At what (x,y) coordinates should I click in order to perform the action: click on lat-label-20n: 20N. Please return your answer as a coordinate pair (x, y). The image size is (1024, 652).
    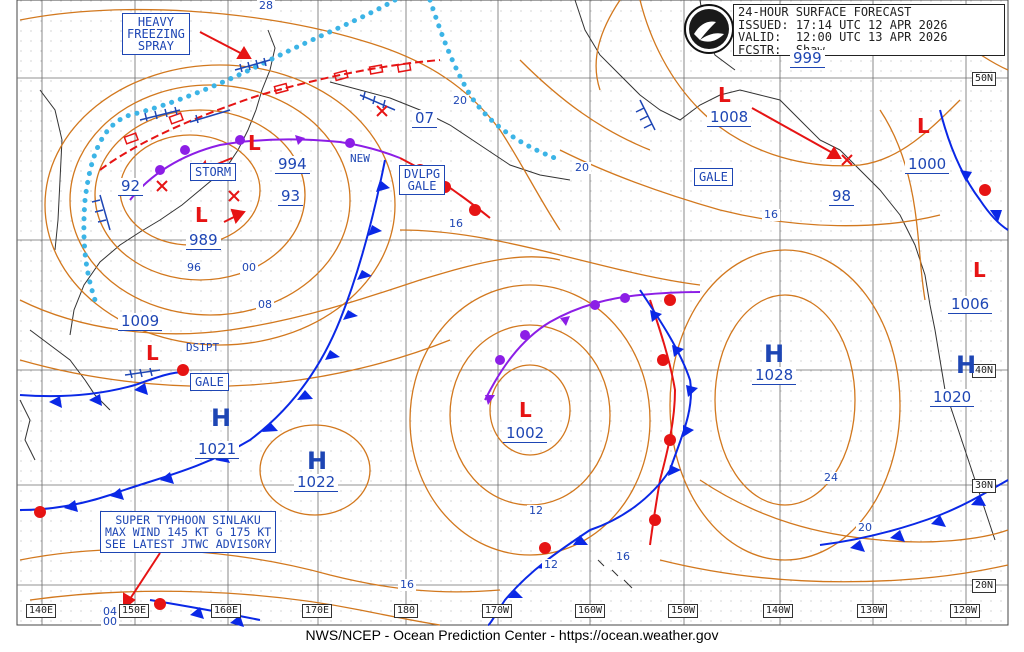
    Looking at the image, I should click on (984, 586).